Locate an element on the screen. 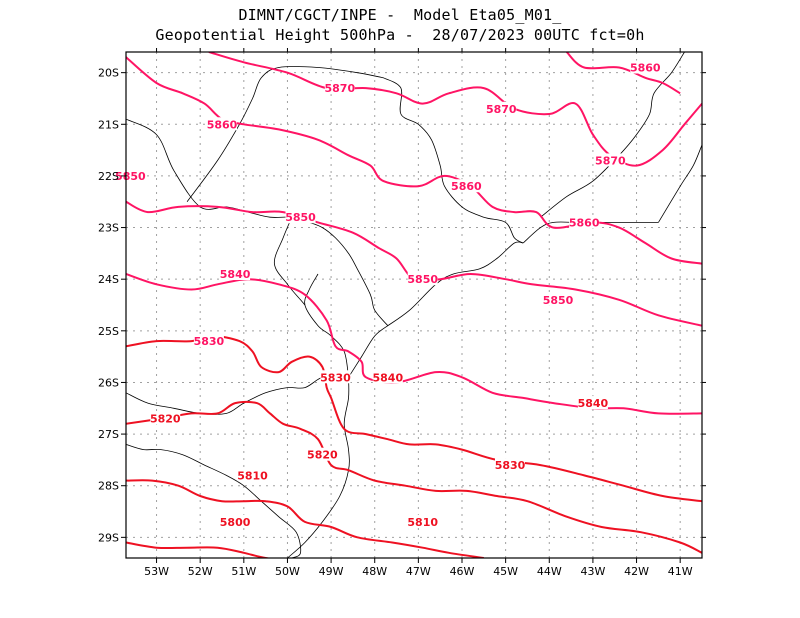 The width and height of the screenshot is (800, 618). x-tick-label: 43W is located at coordinates (592, 571).